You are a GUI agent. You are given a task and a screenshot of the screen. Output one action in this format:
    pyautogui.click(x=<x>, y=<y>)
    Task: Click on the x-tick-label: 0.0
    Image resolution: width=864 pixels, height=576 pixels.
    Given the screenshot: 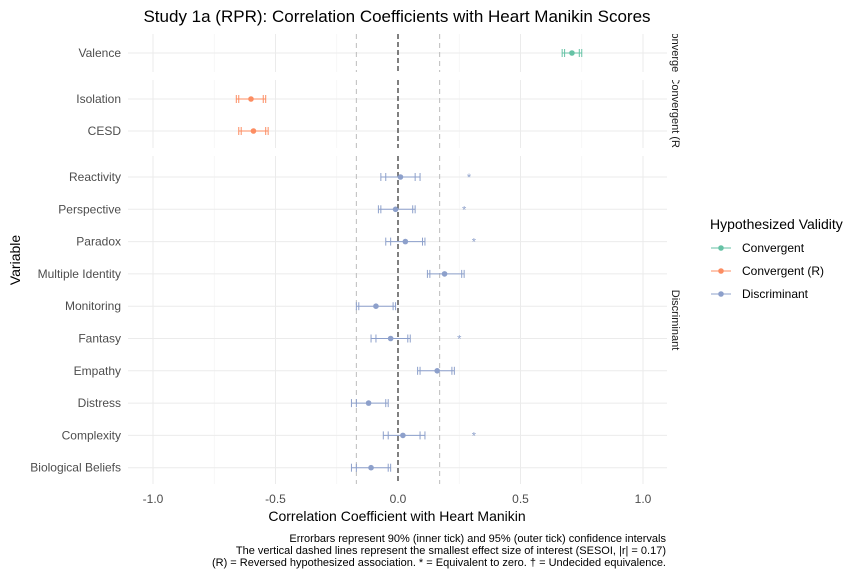 What is the action you would take?
    pyautogui.click(x=398, y=499)
    